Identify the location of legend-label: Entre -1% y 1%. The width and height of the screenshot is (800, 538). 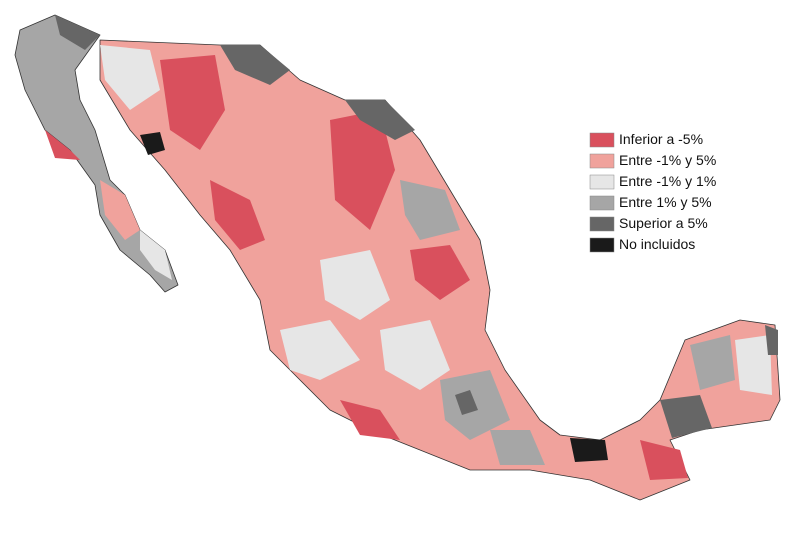
(667, 181).